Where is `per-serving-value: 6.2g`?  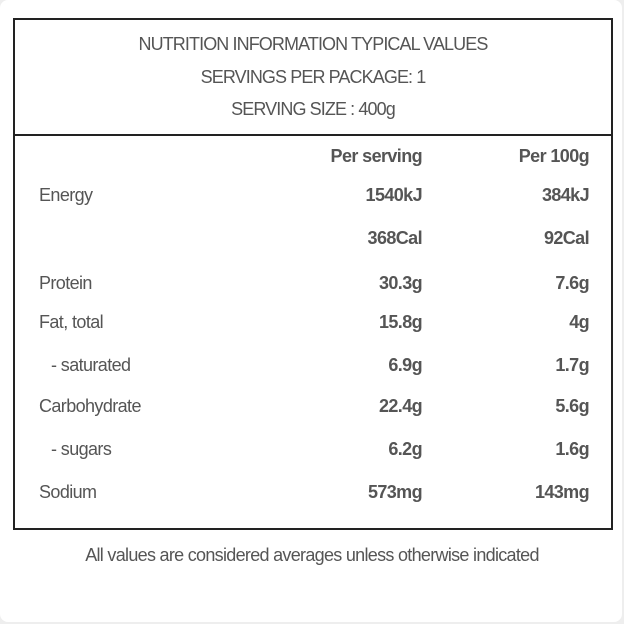
per-serving-value: 6.2g is located at coordinates (405, 449).